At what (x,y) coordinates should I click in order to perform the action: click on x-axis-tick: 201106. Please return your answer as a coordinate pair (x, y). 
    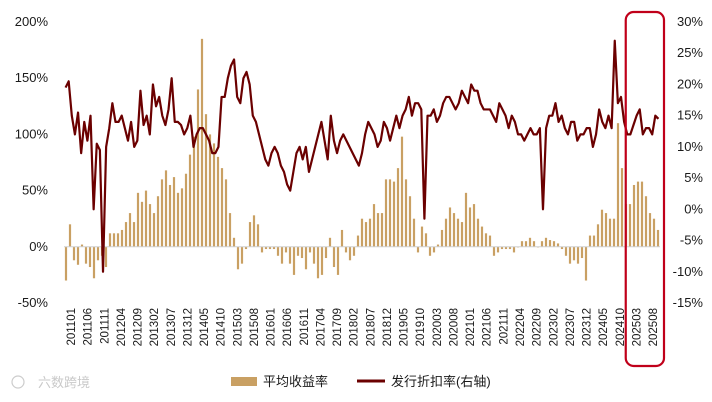
    Looking at the image, I should click on (89, 327).